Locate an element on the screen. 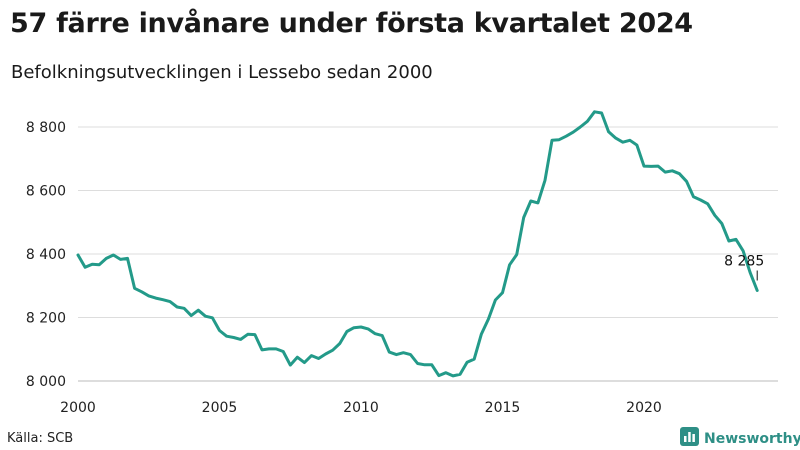 The height and width of the screenshot is (450, 800). x-tick-label: 2010 is located at coordinates (361, 408).